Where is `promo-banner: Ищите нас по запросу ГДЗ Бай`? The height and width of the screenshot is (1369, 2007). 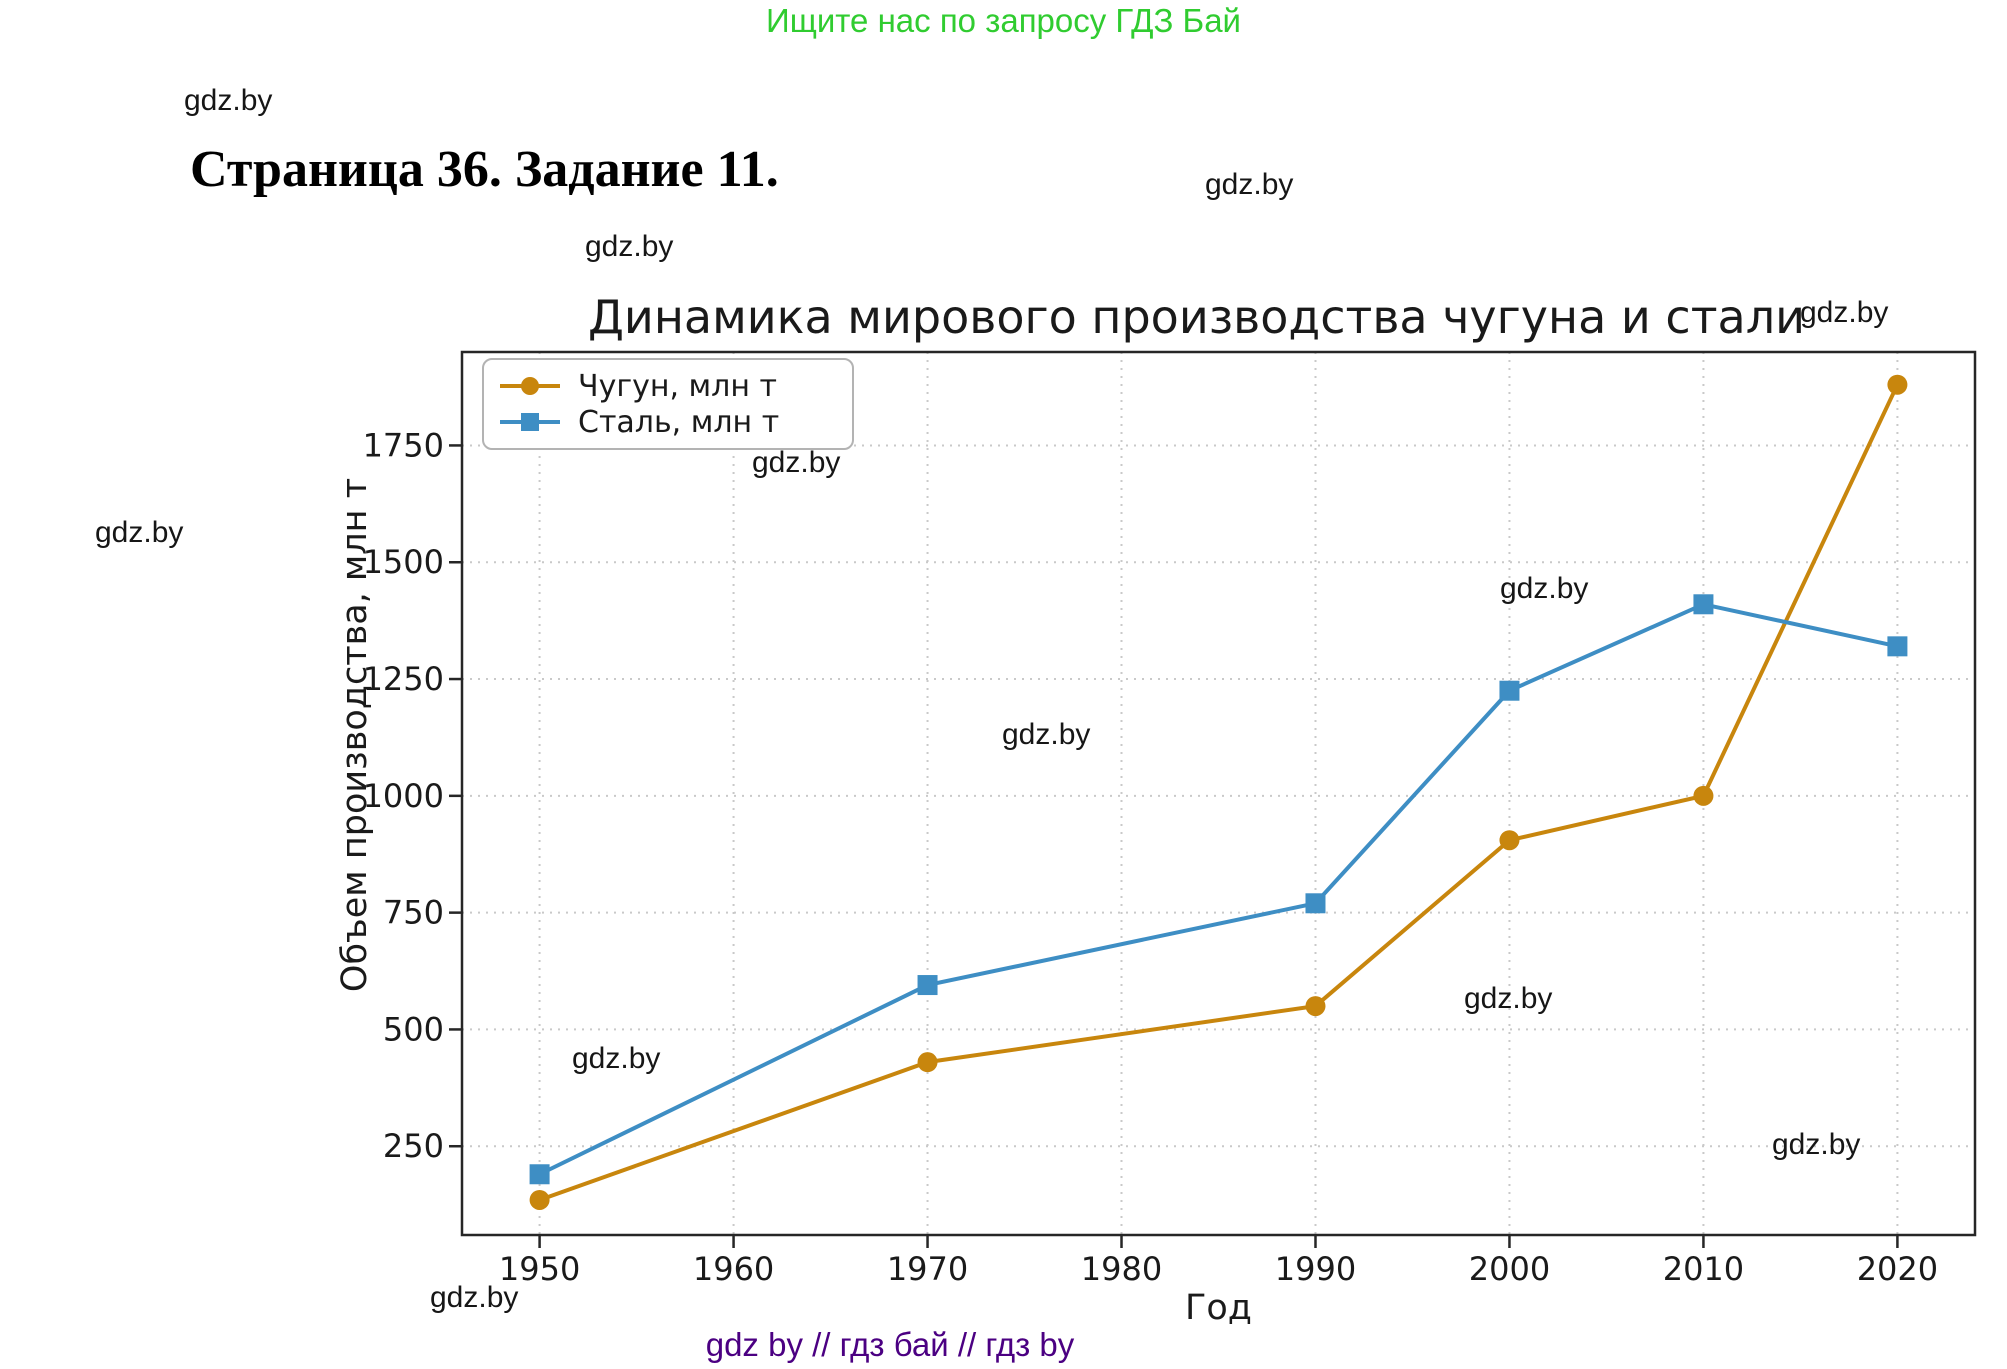
promo-banner: Ищите нас по запросу ГДЗ Бай is located at coordinates (1003, 20).